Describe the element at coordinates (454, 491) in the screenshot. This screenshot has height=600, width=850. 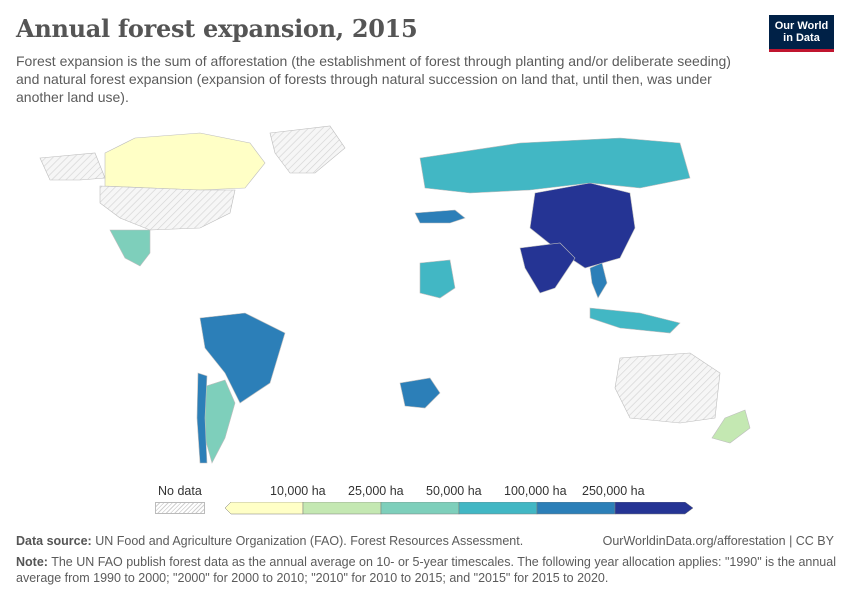
I see `legend-tick-label: 50,000 ha` at that location.